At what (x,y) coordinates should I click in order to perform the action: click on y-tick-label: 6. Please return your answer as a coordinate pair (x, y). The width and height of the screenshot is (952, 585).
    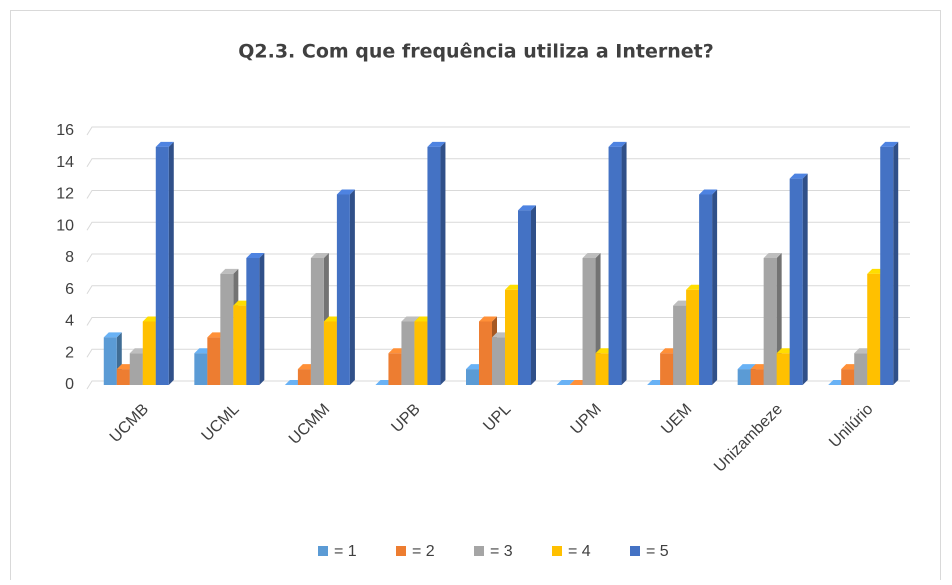
    Looking at the image, I should click on (69, 289).